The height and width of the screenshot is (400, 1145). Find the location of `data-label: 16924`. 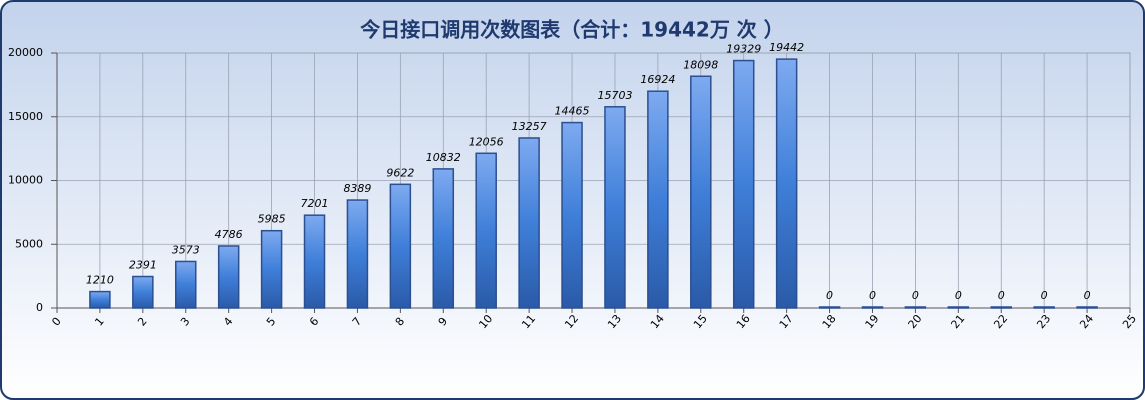

data-label: 16924 is located at coordinates (657, 79).